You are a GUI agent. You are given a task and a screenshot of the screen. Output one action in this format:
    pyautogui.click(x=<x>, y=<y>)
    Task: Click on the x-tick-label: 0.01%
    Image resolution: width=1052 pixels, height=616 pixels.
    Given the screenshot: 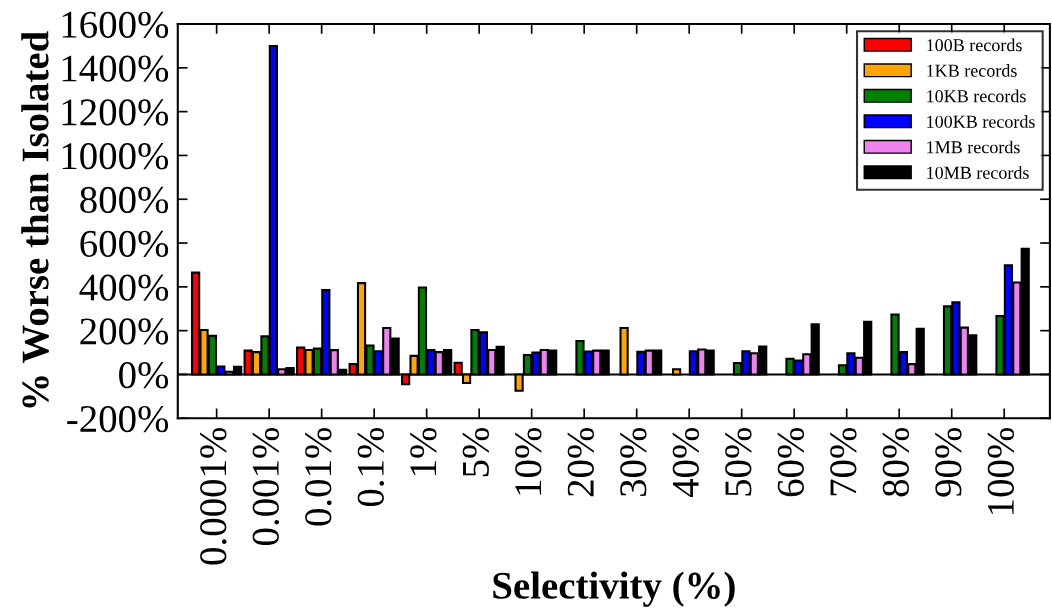 What is the action you would take?
    pyautogui.click(x=318, y=476)
    